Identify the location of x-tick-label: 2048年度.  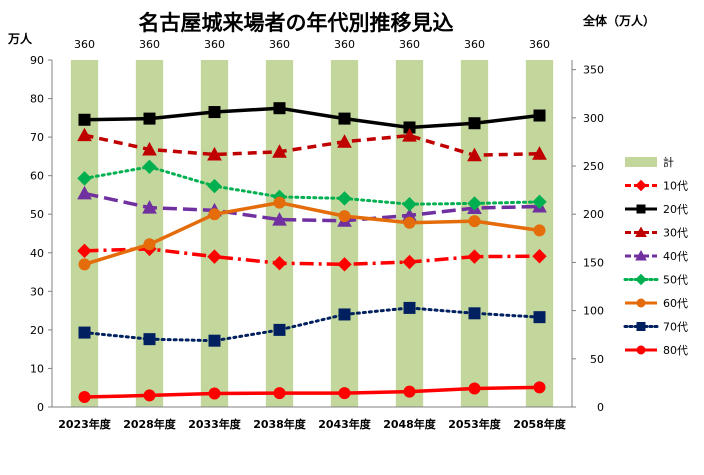
(410, 424).